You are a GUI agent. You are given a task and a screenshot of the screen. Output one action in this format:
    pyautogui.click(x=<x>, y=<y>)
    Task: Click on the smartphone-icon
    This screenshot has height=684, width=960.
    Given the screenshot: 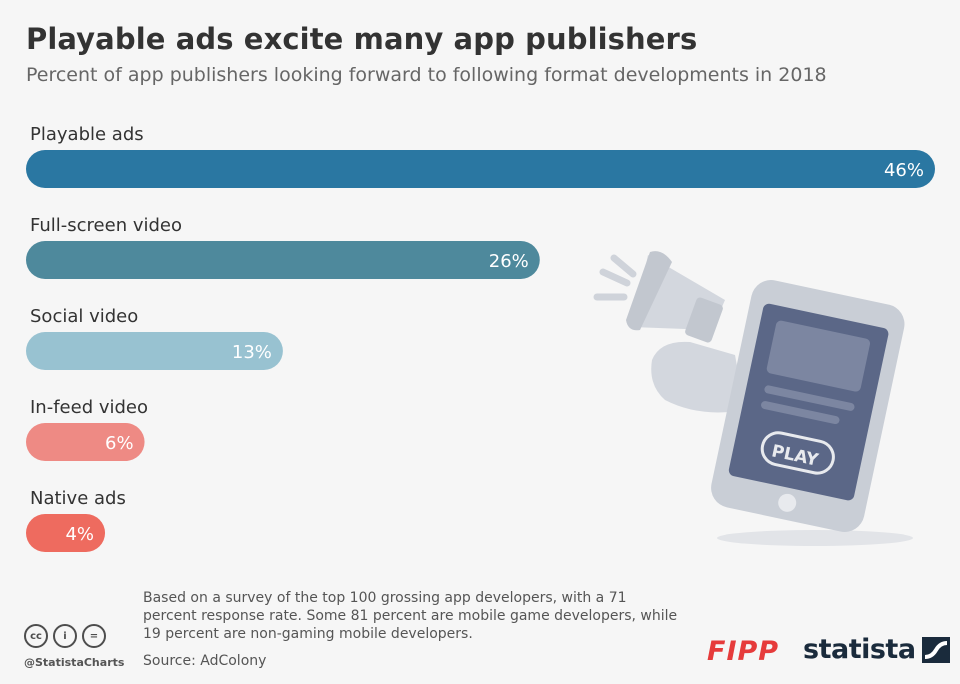 What is the action you would take?
    pyautogui.click(x=808, y=406)
    